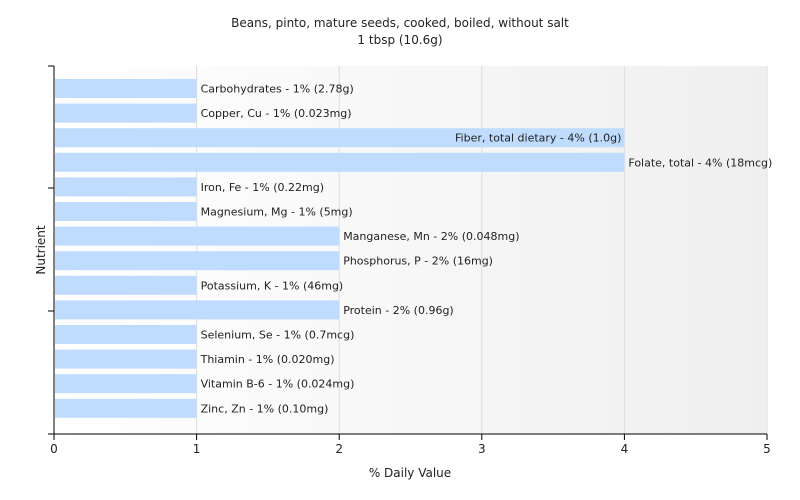  Describe the element at coordinates (339, 449) in the screenshot. I see `x-tick-label: 2` at that location.